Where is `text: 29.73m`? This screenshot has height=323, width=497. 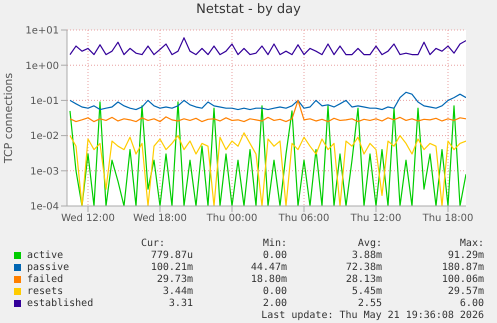 text: 29.73m is located at coordinates (174, 279).